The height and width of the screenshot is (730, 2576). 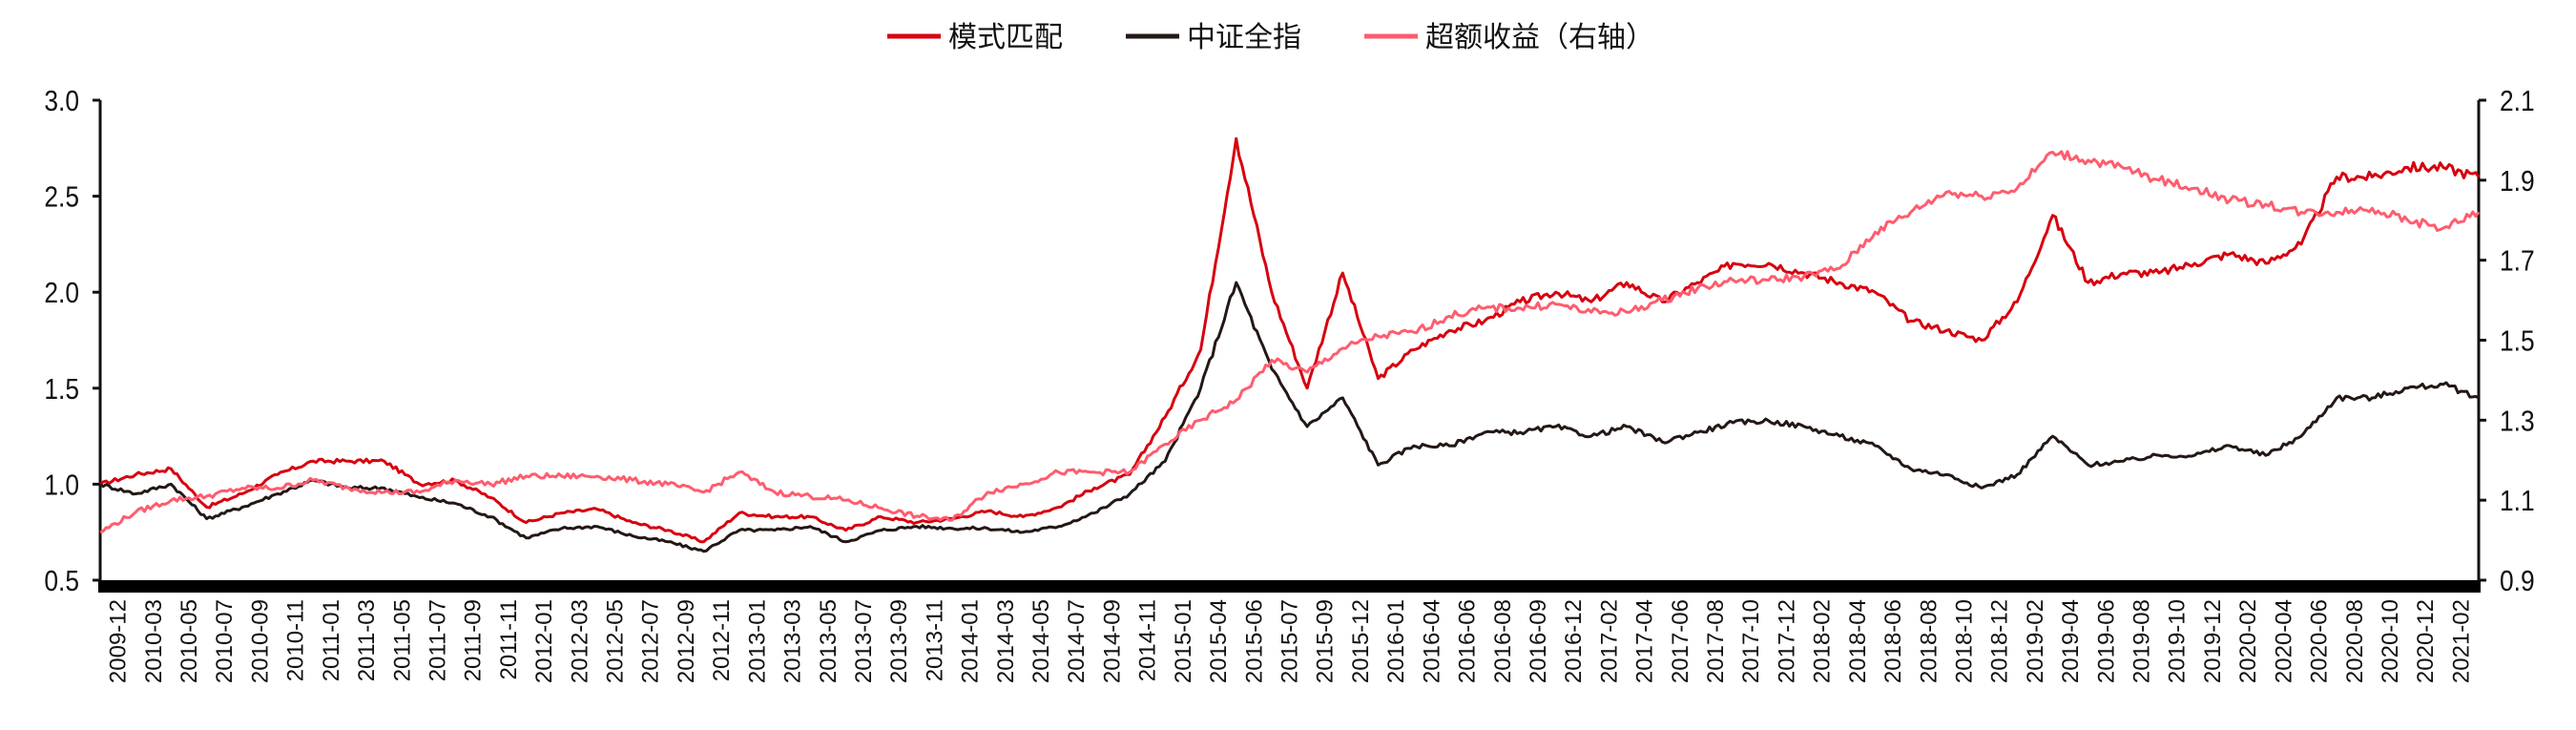 What do you see at coordinates (1893, 641) in the screenshot?
I see `x-tick-label: 2018-06` at bounding box center [1893, 641].